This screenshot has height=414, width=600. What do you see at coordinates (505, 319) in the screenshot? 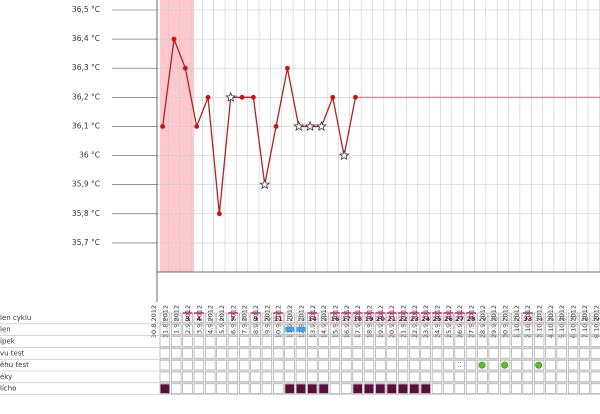
I see `day-number: 31` at bounding box center [505, 319].